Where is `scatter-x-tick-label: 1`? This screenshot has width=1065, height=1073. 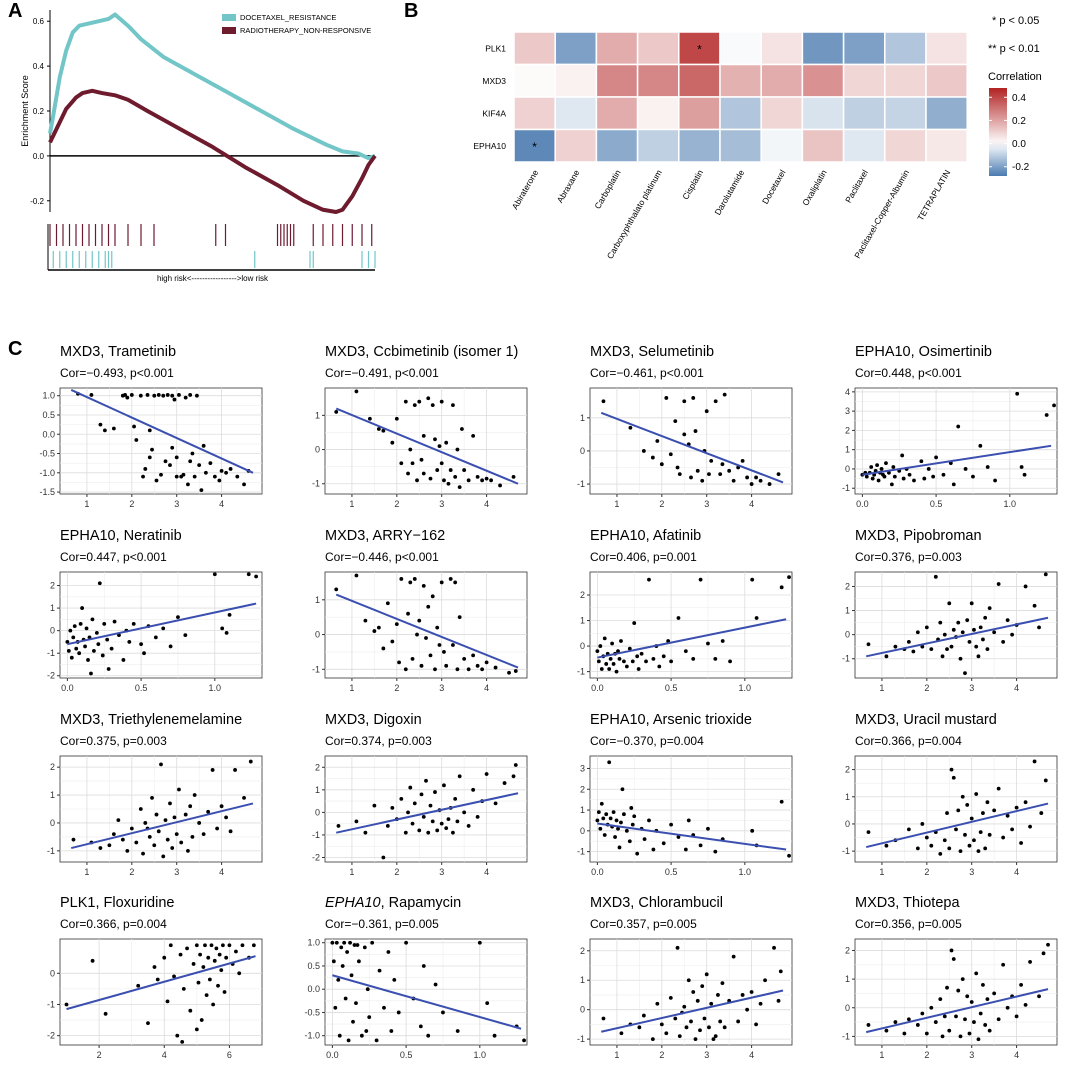 scatter-x-tick-label: 1 is located at coordinates (86, 504).